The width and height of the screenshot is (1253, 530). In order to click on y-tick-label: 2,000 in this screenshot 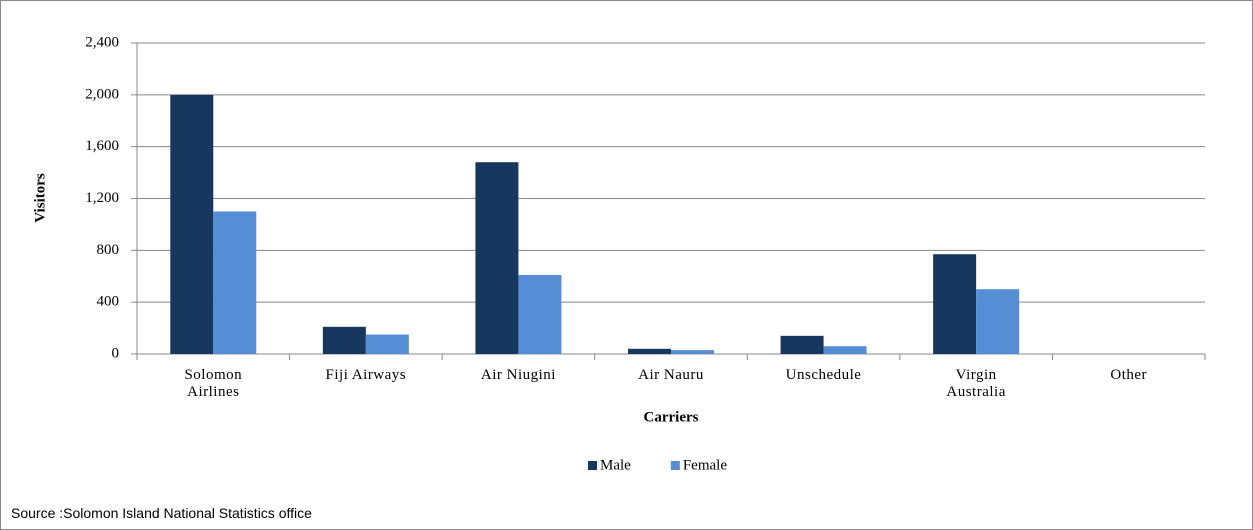, I will do `click(102, 94)`.